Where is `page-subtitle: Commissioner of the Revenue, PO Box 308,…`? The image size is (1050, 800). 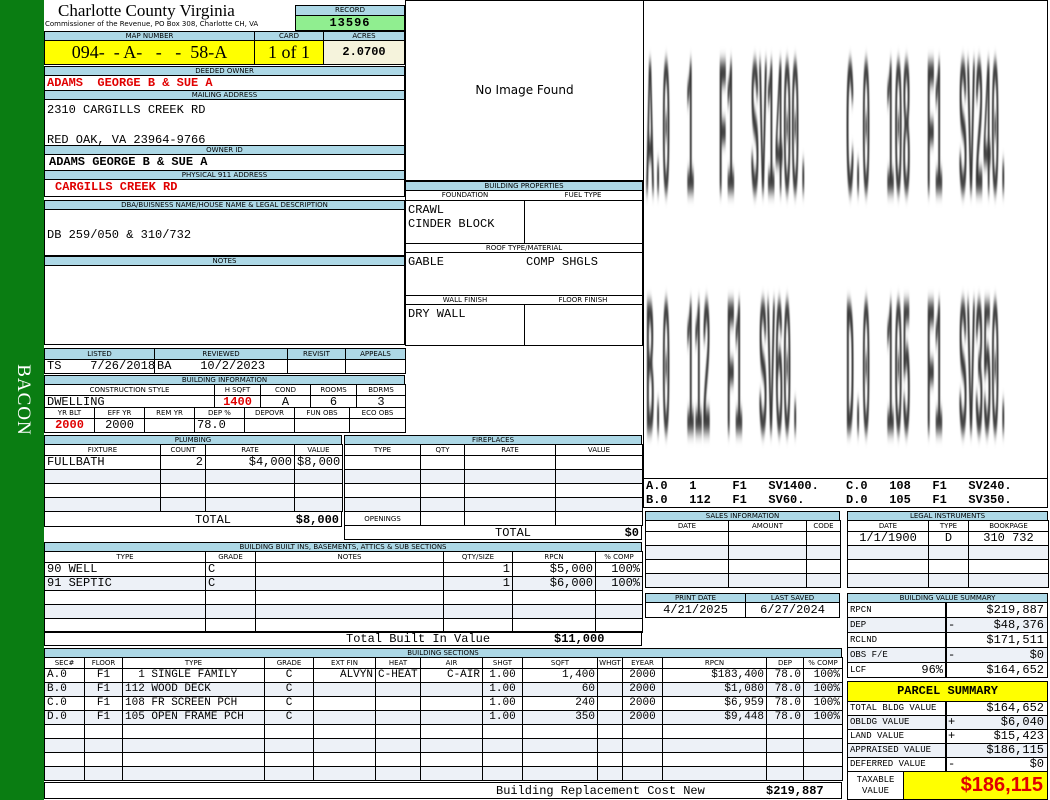
page-subtitle: Commissioner of the Revenue, PO Box 308,… is located at coordinates (152, 24).